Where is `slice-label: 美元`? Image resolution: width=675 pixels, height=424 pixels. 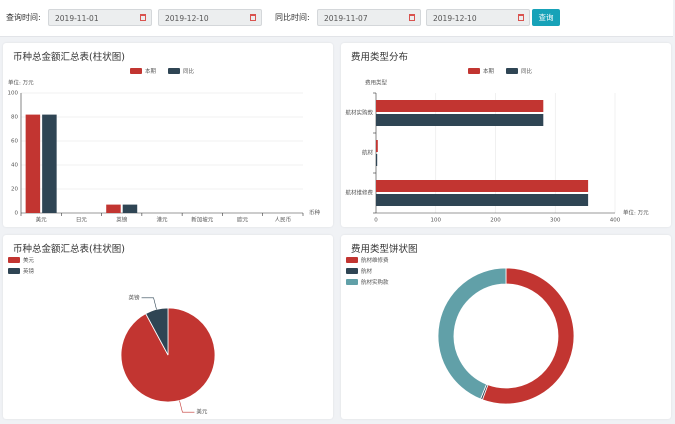
slice-label: 美元 is located at coordinates (202, 412).